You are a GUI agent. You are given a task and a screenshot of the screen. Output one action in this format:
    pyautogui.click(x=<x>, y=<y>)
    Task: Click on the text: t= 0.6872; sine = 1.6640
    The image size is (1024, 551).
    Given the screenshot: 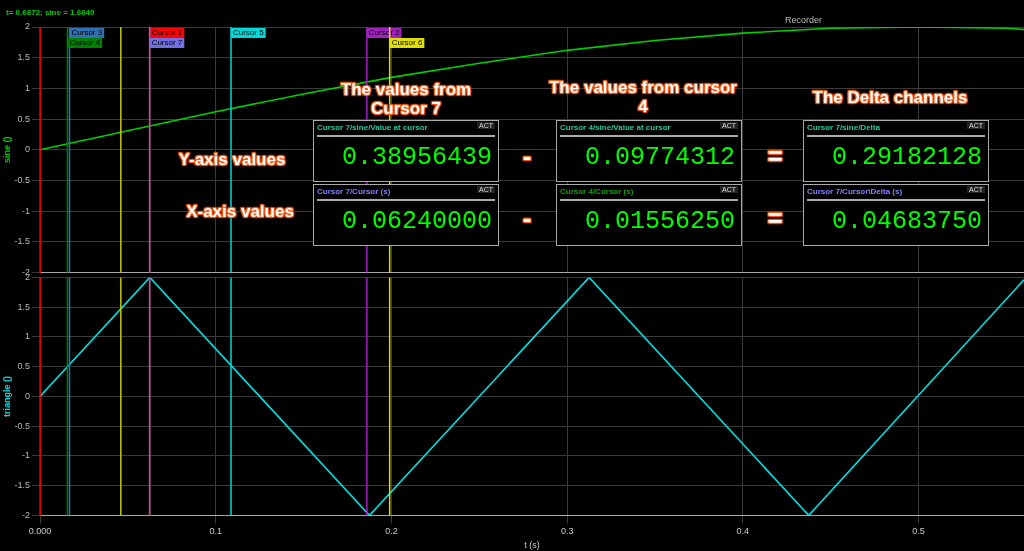 What is the action you would take?
    pyautogui.click(x=50, y=12)
    